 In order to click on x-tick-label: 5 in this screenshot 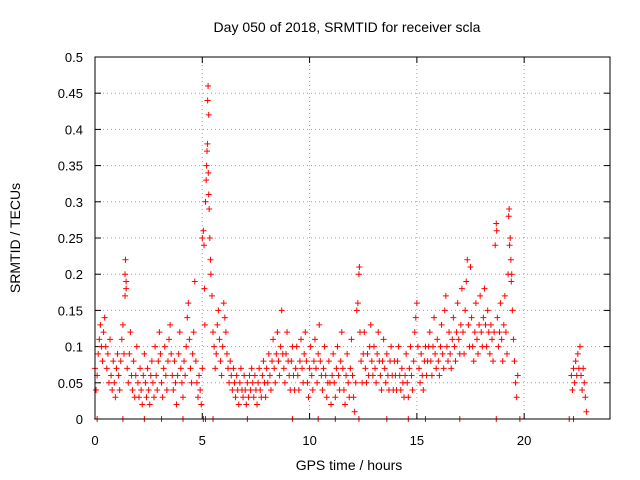, I will do `click(202, 440)`.